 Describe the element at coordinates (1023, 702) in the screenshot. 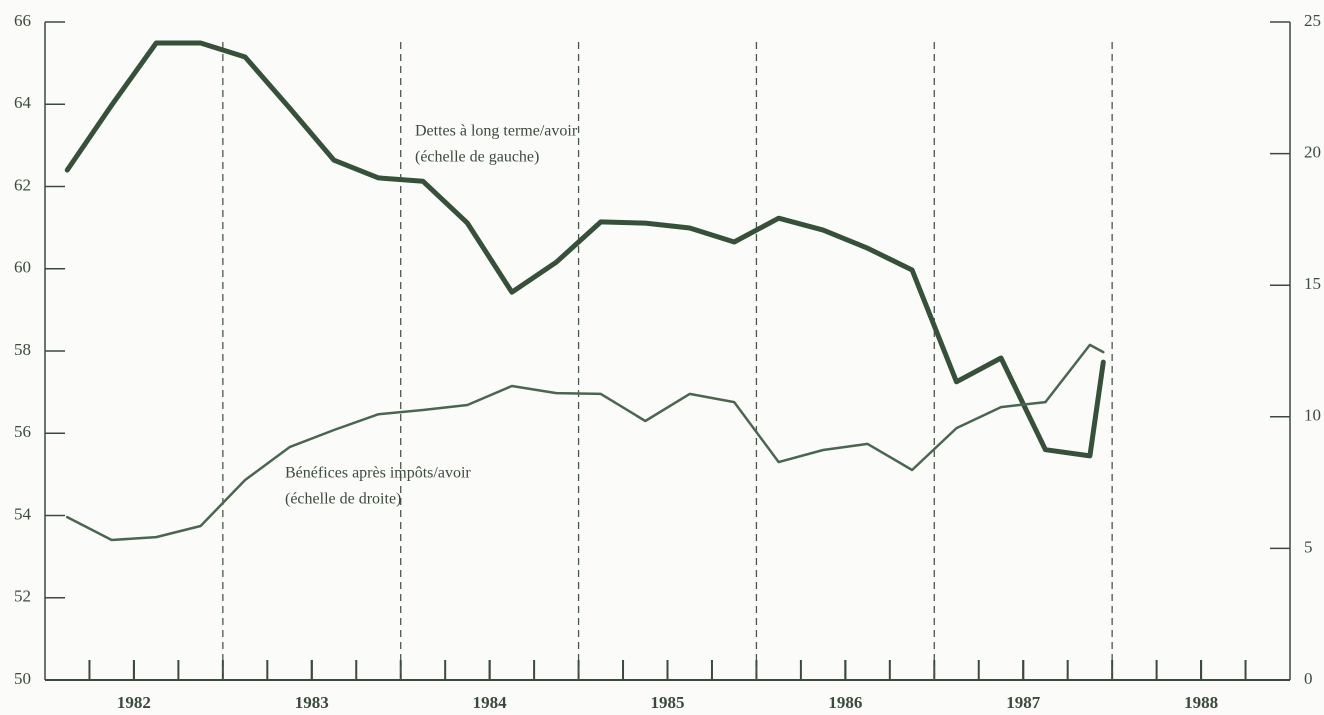

I see `x-tick-label: 1987` at that location.